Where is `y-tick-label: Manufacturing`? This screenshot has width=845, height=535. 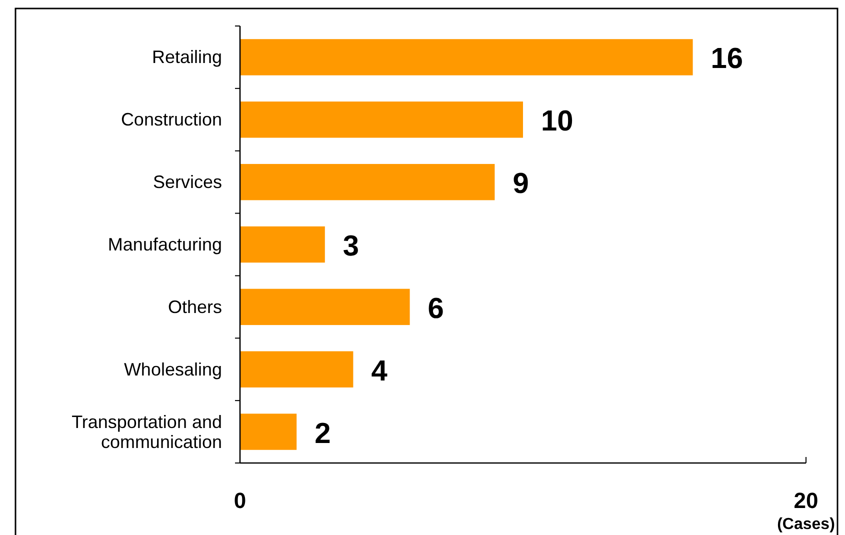
y-tick-label: Manufacturing is located at coordinates (165, 244).